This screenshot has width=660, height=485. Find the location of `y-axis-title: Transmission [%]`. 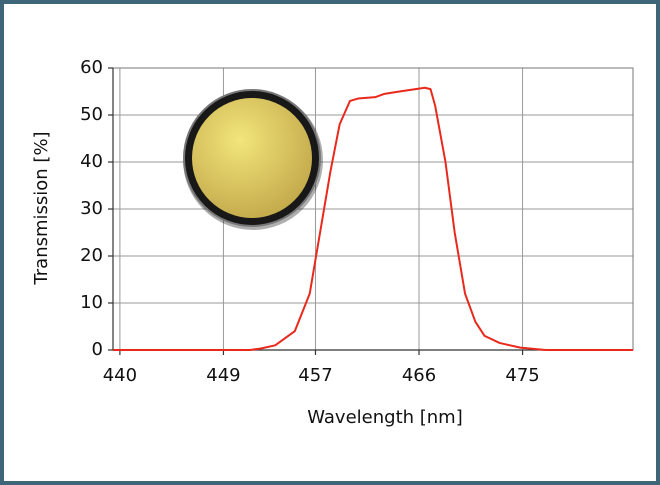

y-axis-title: Transmission [%] is located at coordinates (41, 208).